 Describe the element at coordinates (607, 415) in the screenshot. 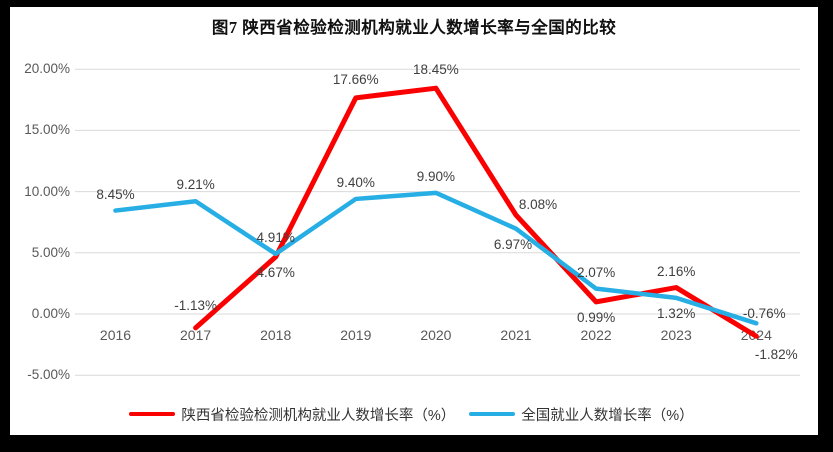

I see `legend-label-national: 全国就业人数增长率（%）` at that location.